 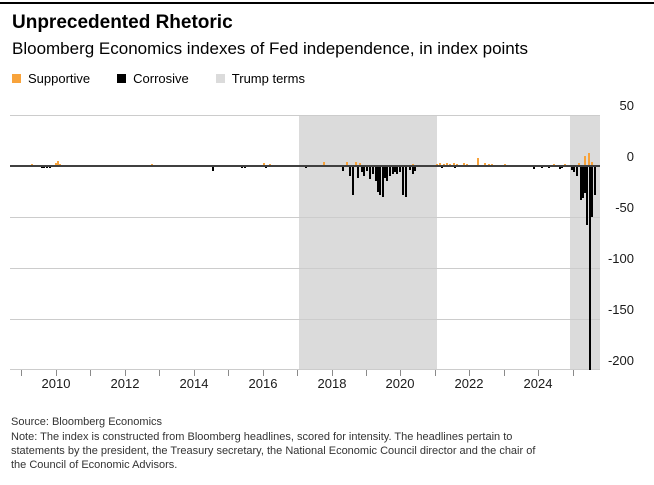 I want to click on y-tick-label: -200, so click(x=620, y=360).